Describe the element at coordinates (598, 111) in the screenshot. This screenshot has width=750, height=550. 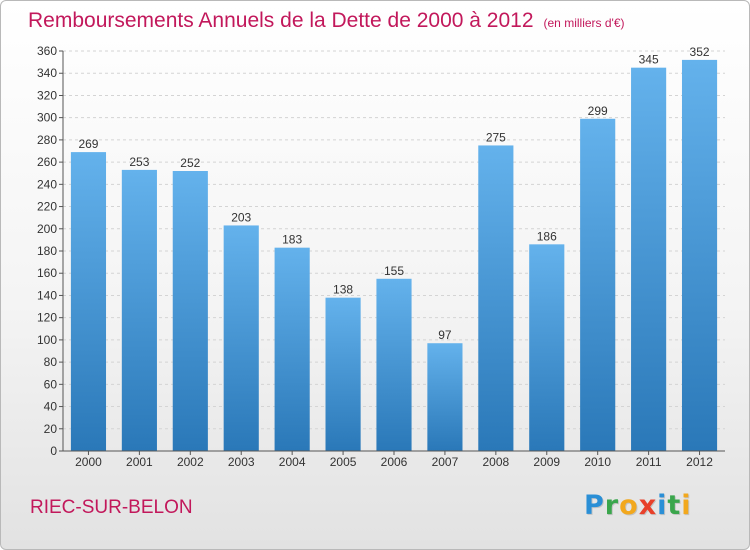
I see `data-label: 299` at that location.